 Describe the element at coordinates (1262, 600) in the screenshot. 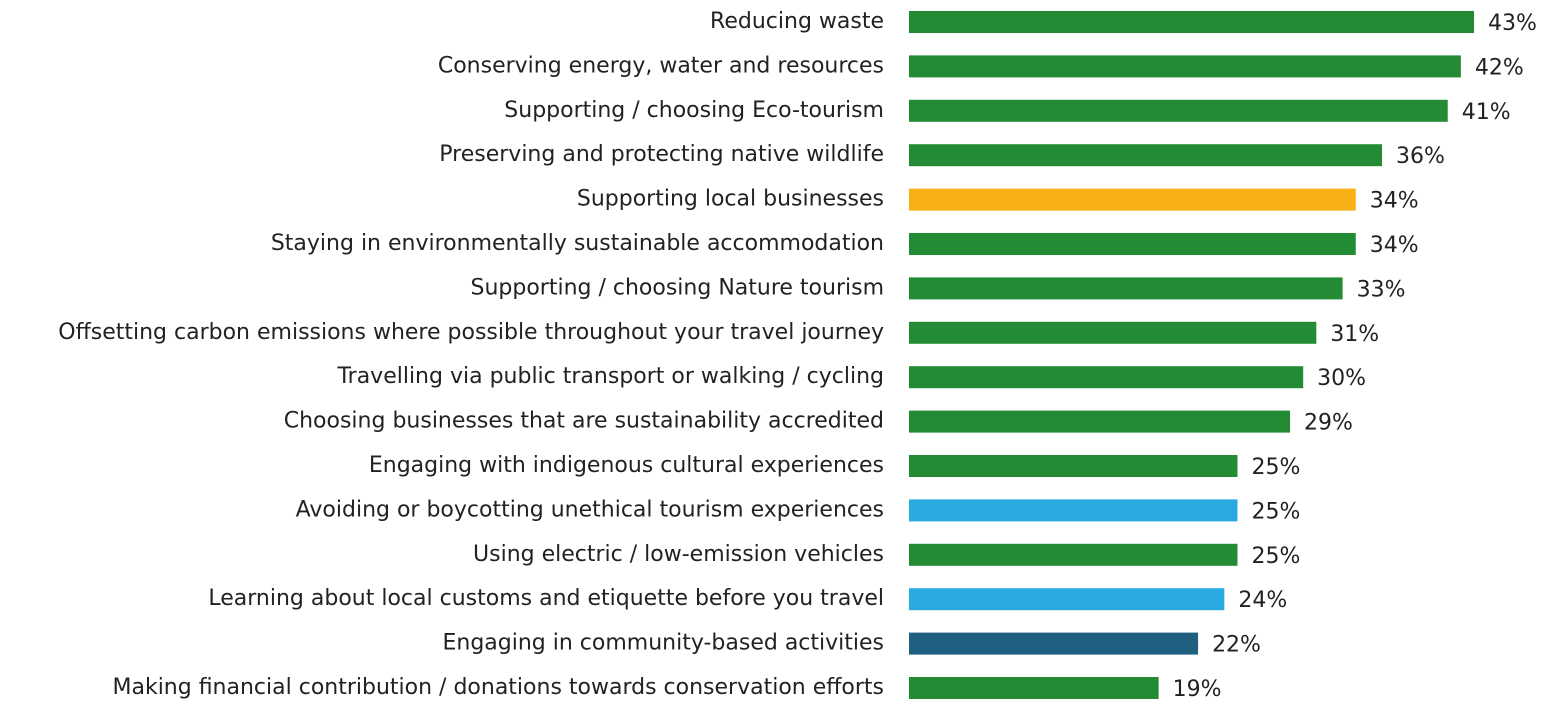

I see `value-label: 24%` at that location.